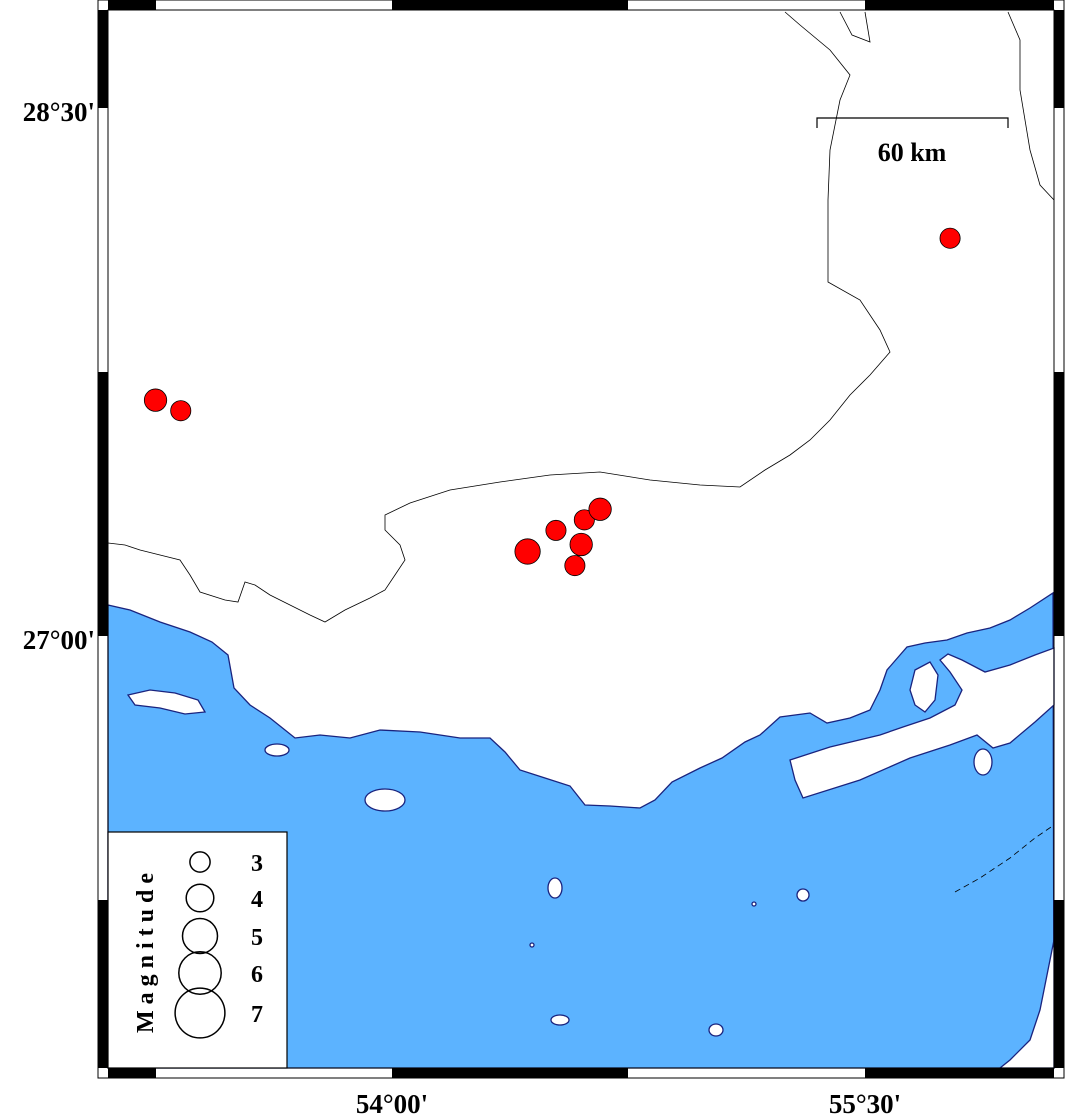 The width and height of the screenshot is (1066, 1117). What do you see at coordinates (912, 152) in the screenshot?
I see `scale-bar-label: 60 km` at bounding box center [912, 152].